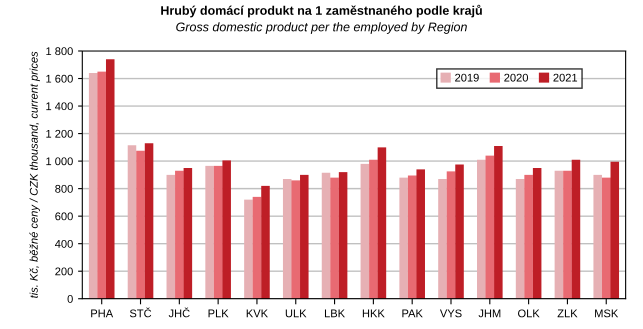 The height and width of the screenshot is (329, 643). Describe the element at coordinates (568, 314) in the screenshot. I see `x-tick-label: ZLK` at that location.